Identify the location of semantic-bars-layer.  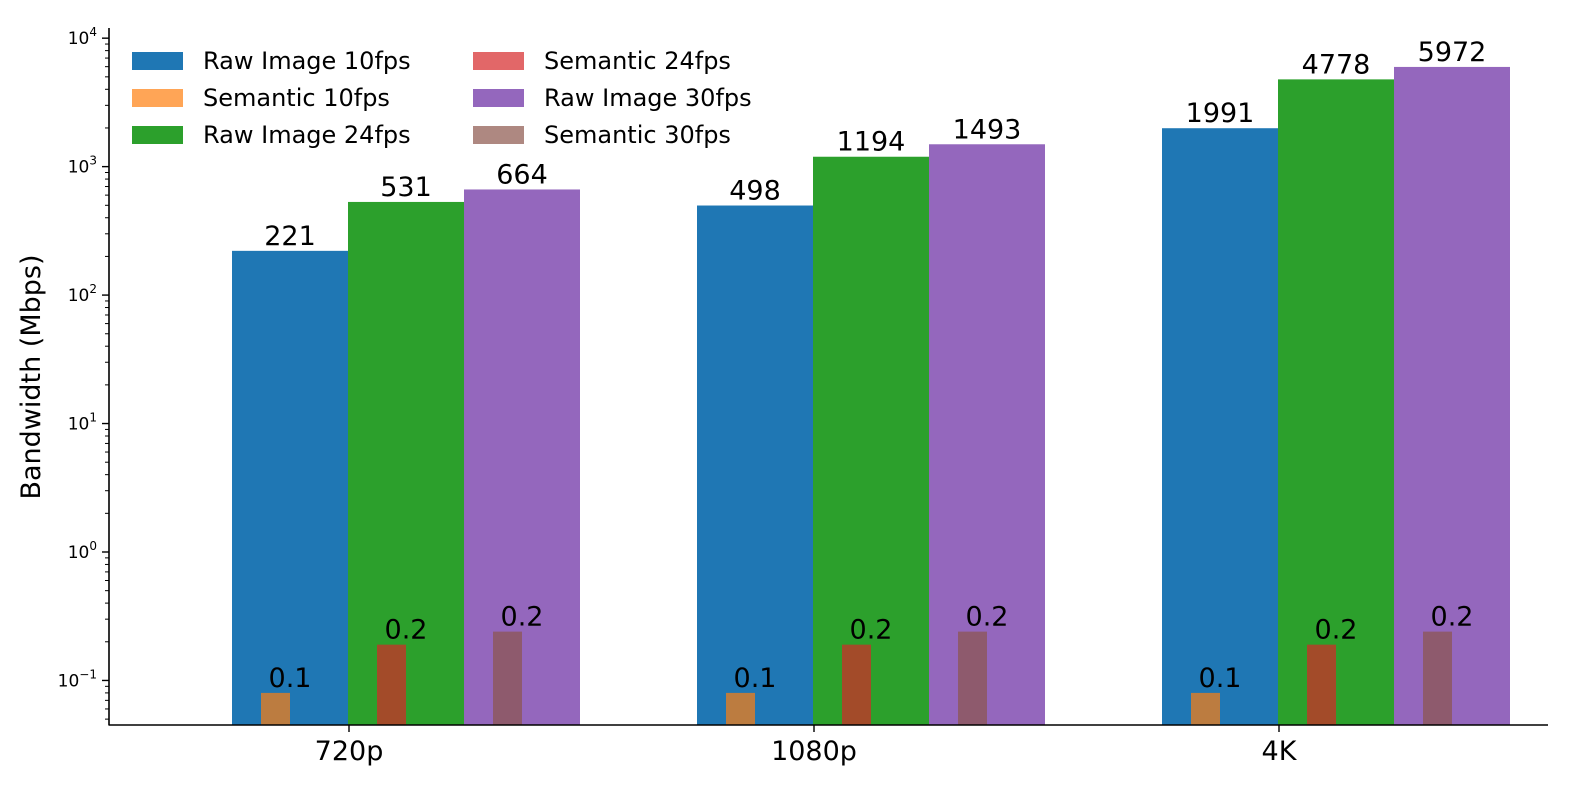
(856, 678).